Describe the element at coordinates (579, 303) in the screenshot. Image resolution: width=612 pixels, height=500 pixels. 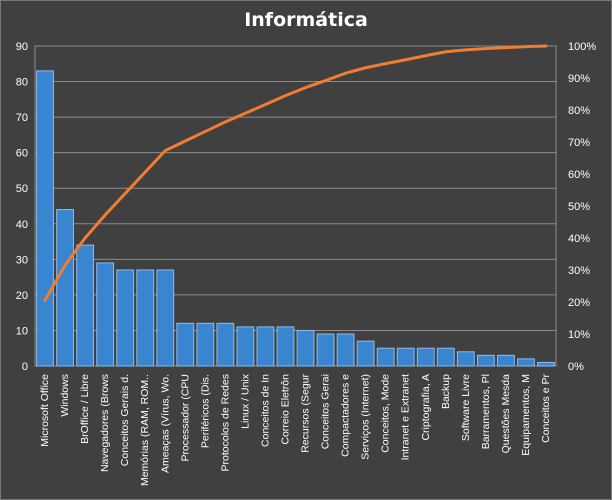
I see `right-tick-label: 20%` at that location.